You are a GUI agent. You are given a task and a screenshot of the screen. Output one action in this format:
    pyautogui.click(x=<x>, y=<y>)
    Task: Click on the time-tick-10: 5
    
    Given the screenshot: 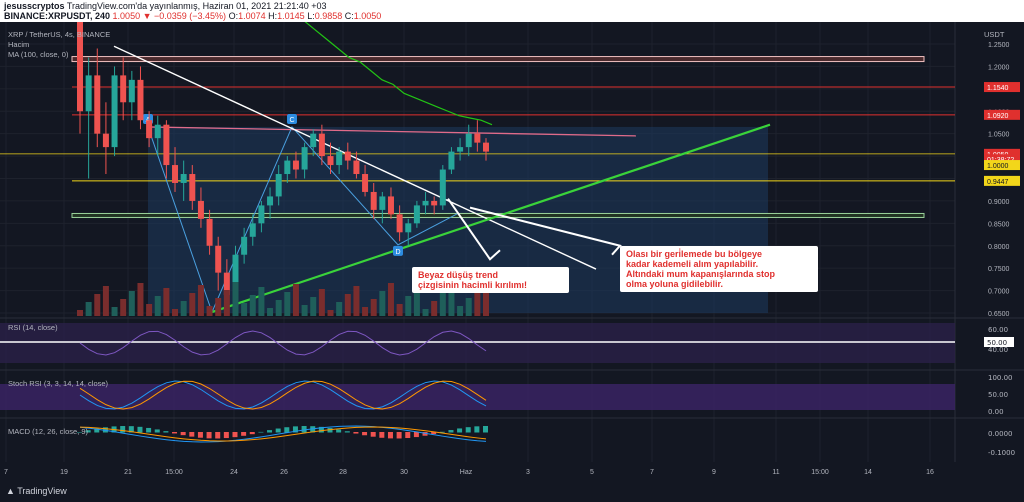 What is the action you would take?
    pyautogui.click(x=592, y=472)
    